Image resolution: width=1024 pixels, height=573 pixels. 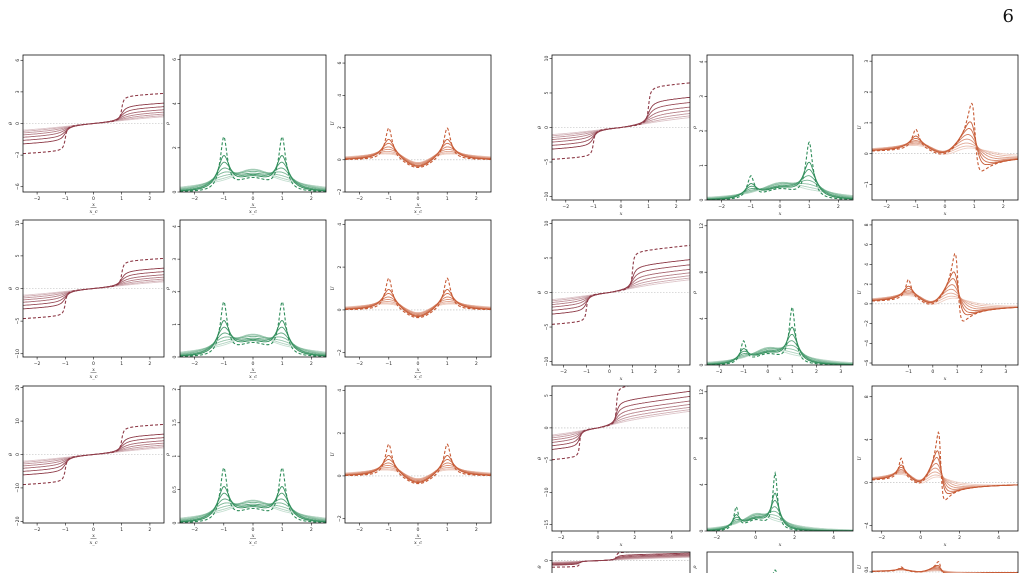 What do you see at coordinates (702, 272) in the screenshot?
I see `y-tick-label: 8` at bounding box center [702, 272].